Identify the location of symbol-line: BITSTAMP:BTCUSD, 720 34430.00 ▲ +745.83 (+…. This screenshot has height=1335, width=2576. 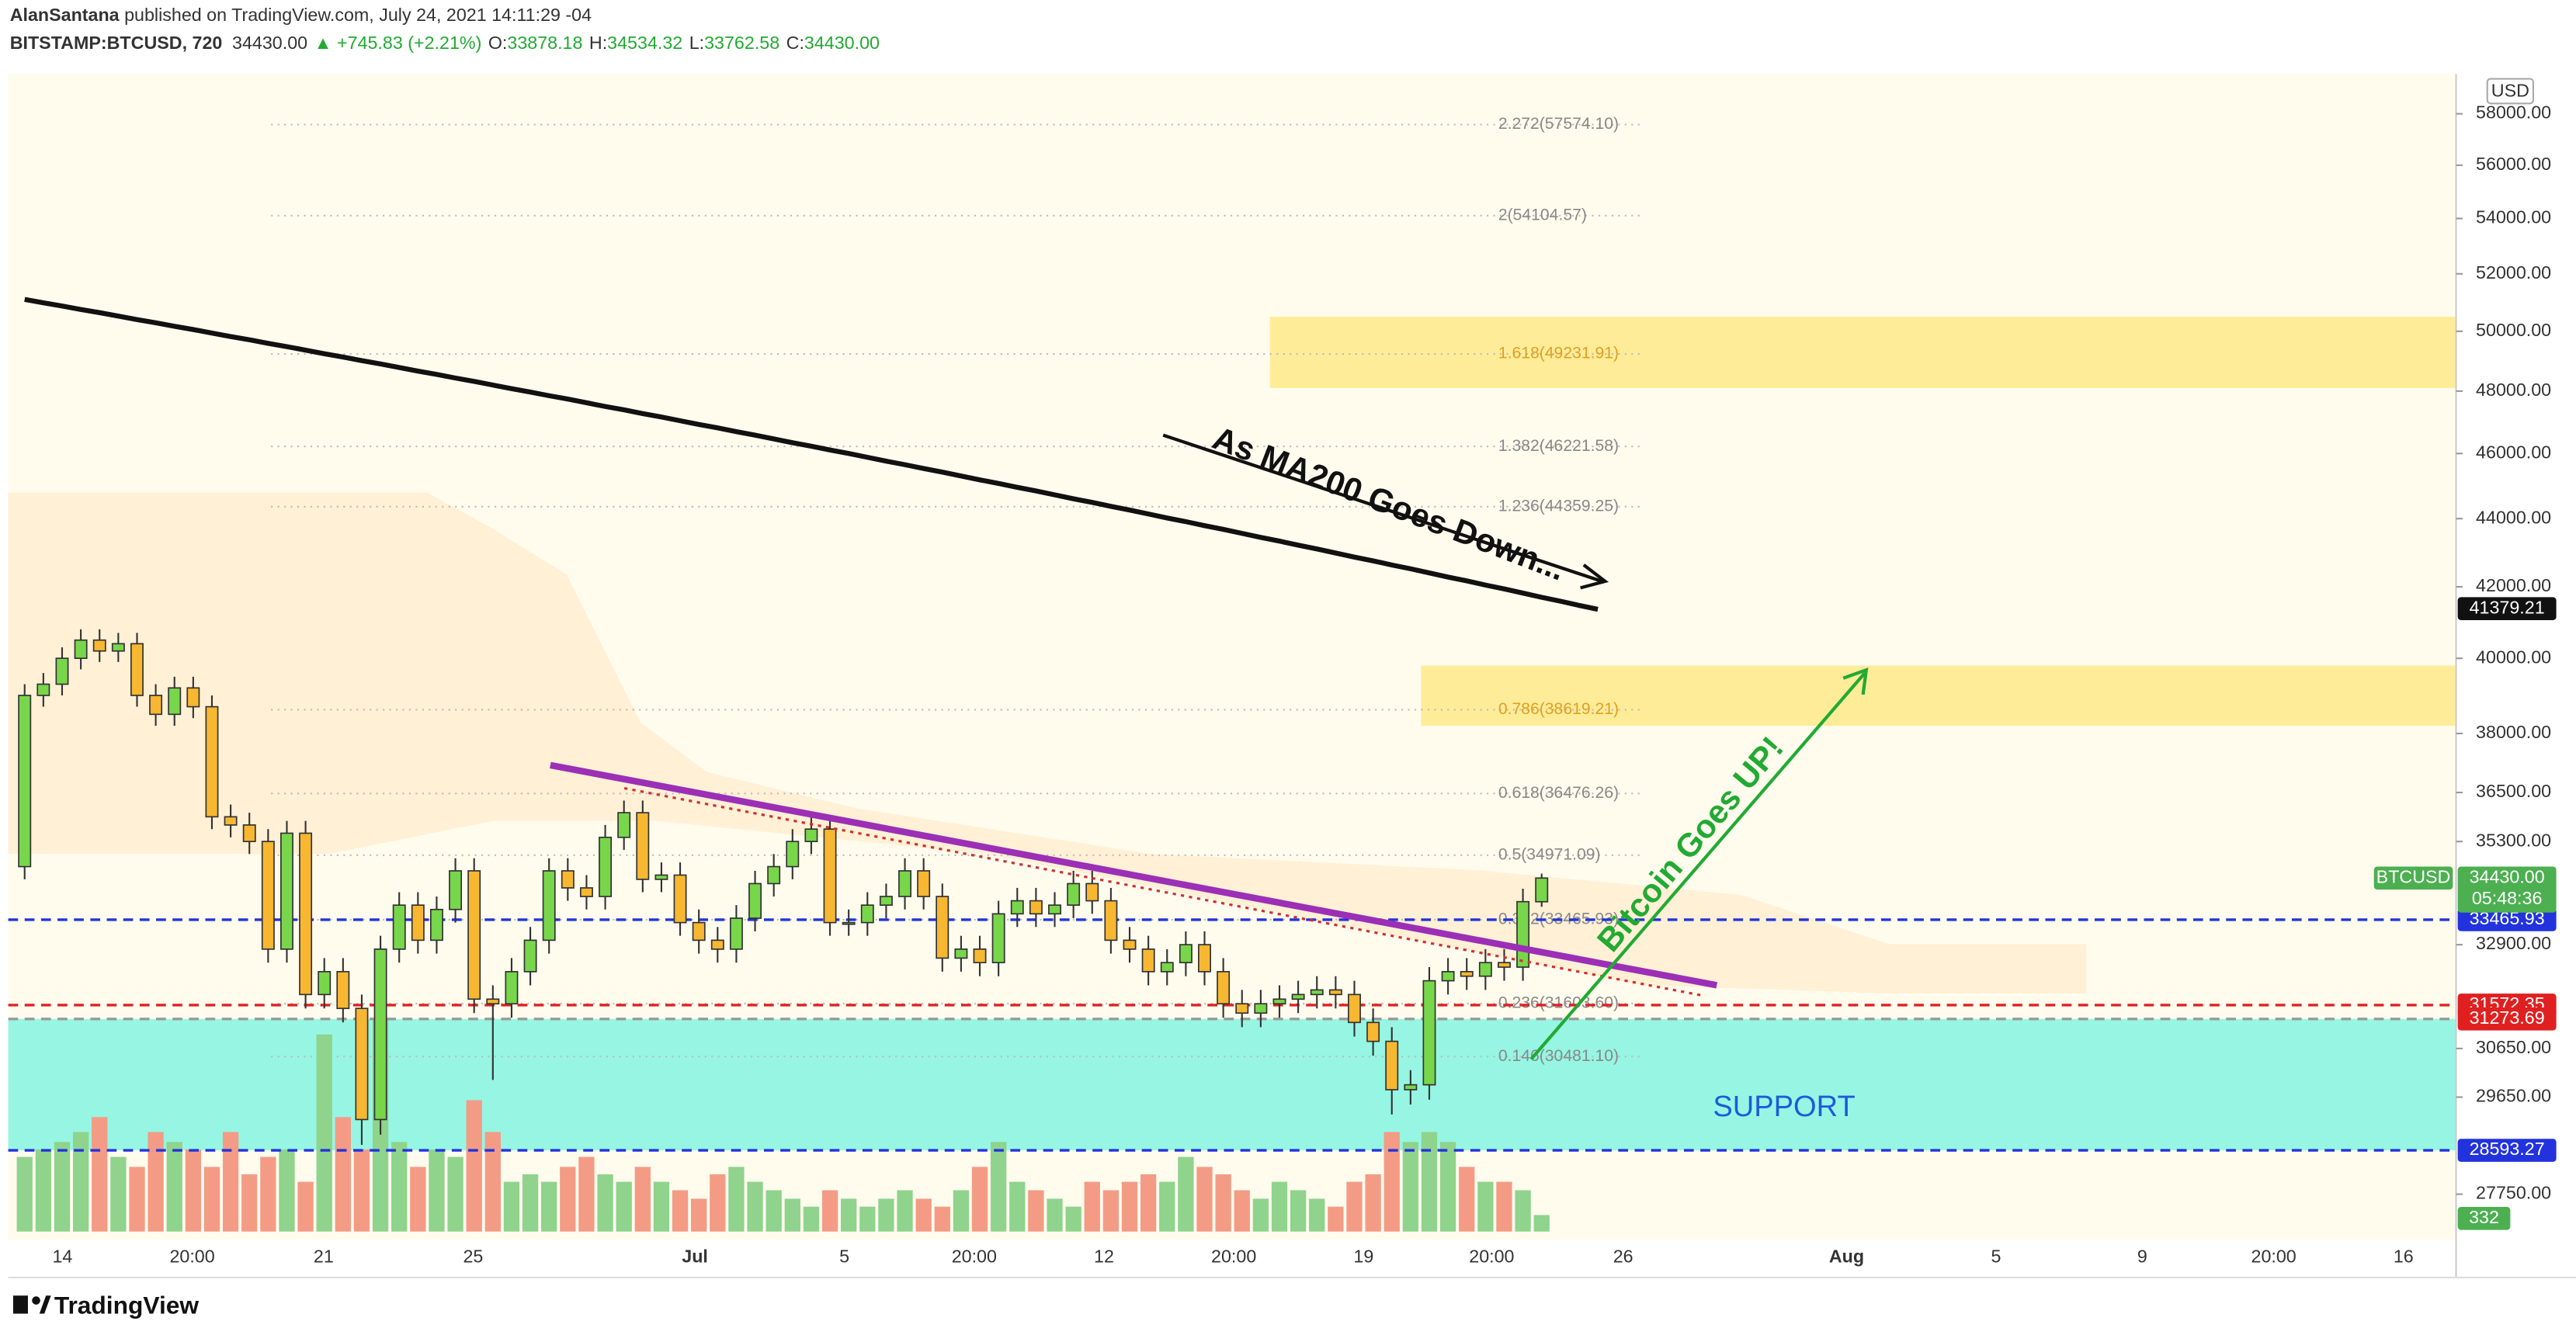
(445, 43).